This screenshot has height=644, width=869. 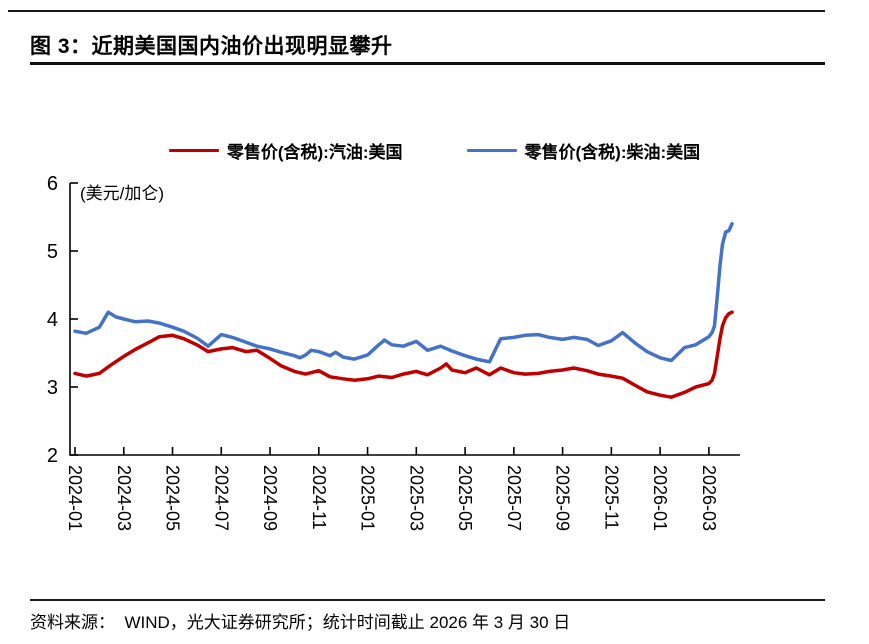 I want to click on legend-line-gasoline-icon, so click(x=193, y=150).